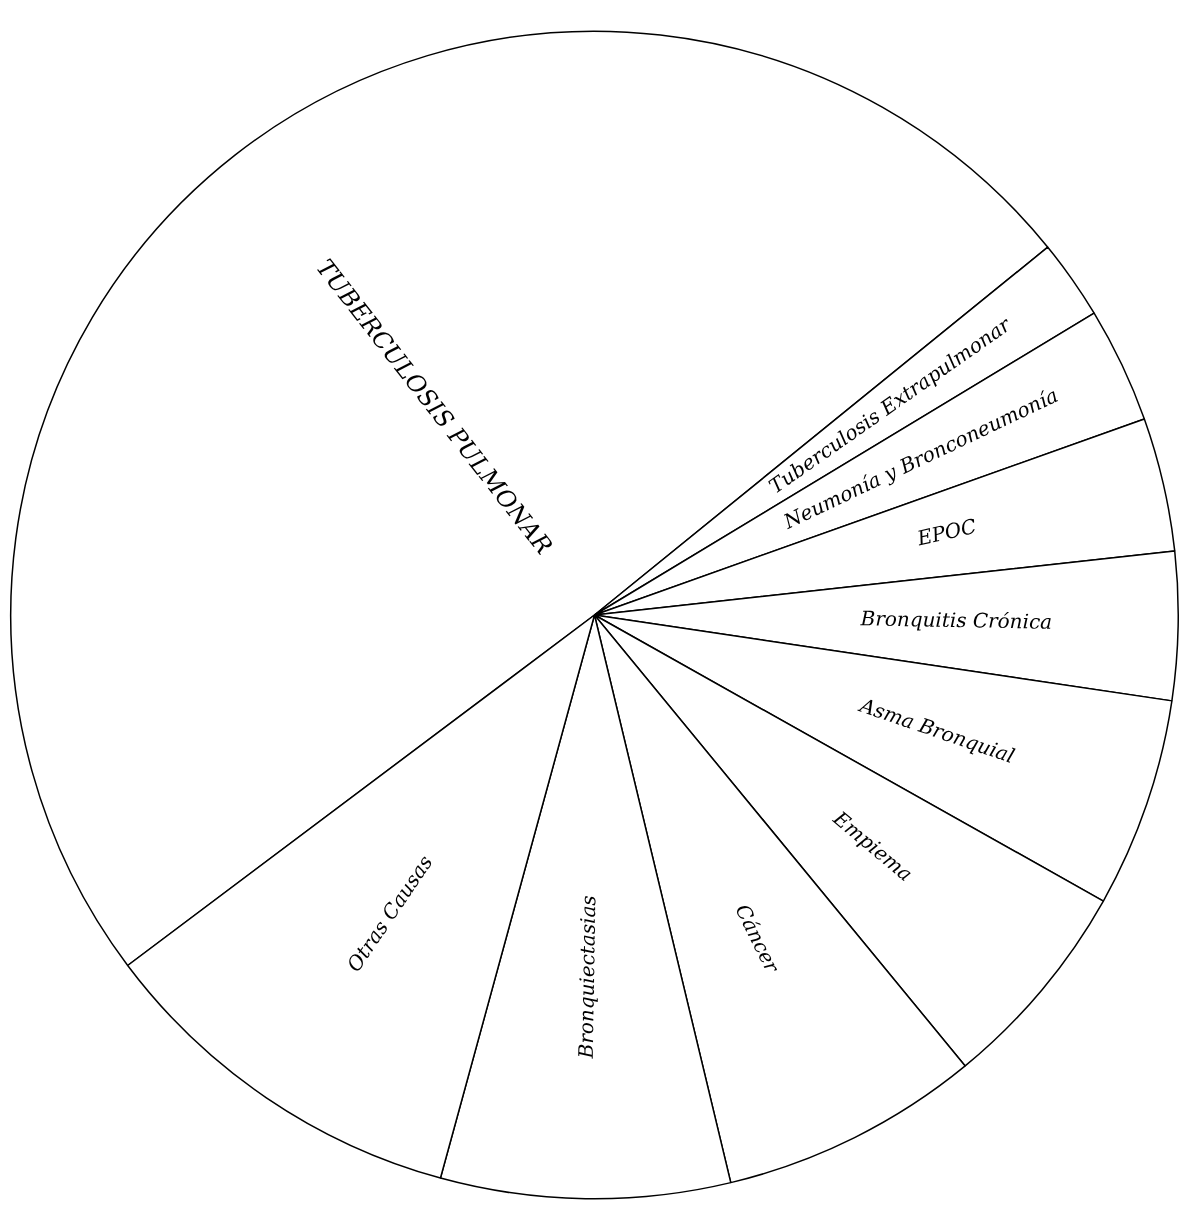  Describe the element at coordinates (956, 620) in the screenshot. I see `slice-label: Bronquitis Crónica` at that location.